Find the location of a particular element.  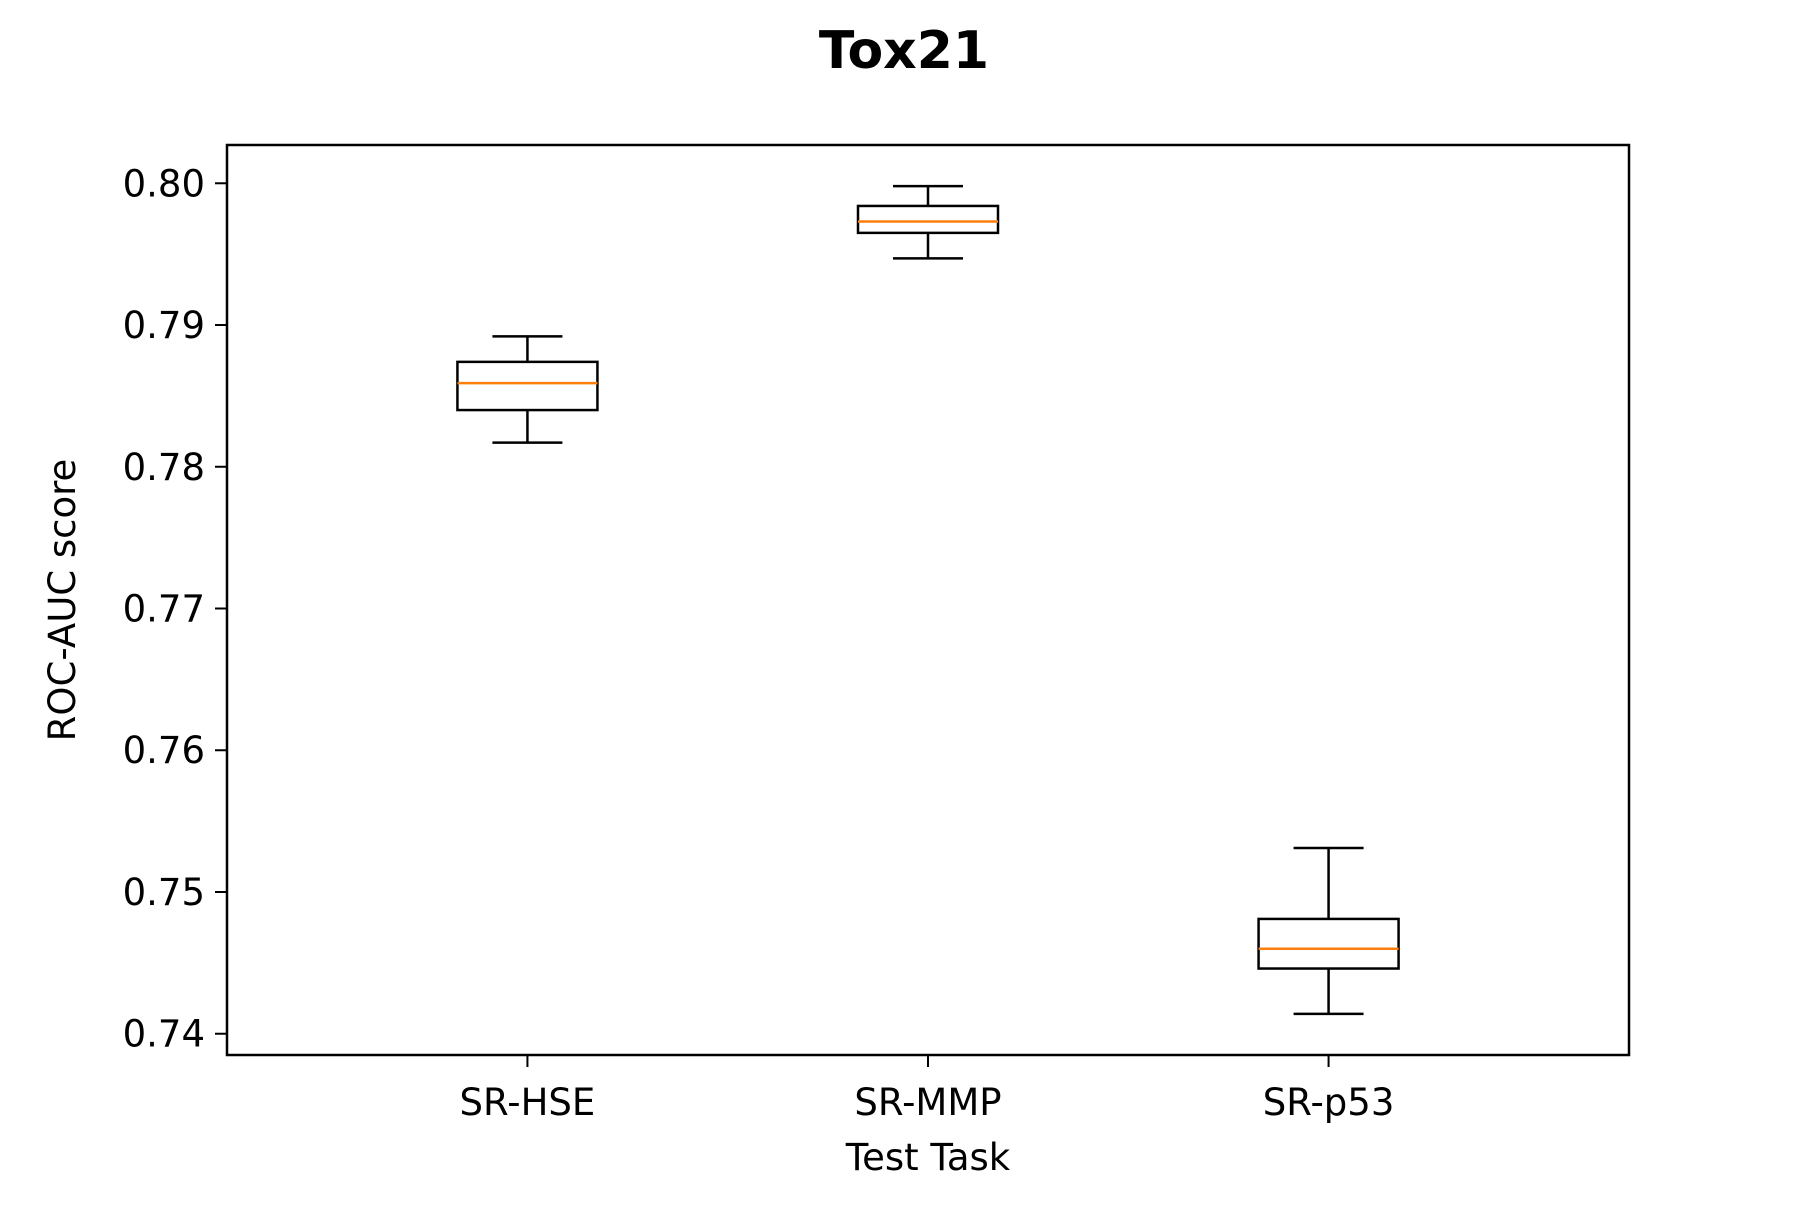

y-tick-label: 0.75 is located at coordinates (164, 892).